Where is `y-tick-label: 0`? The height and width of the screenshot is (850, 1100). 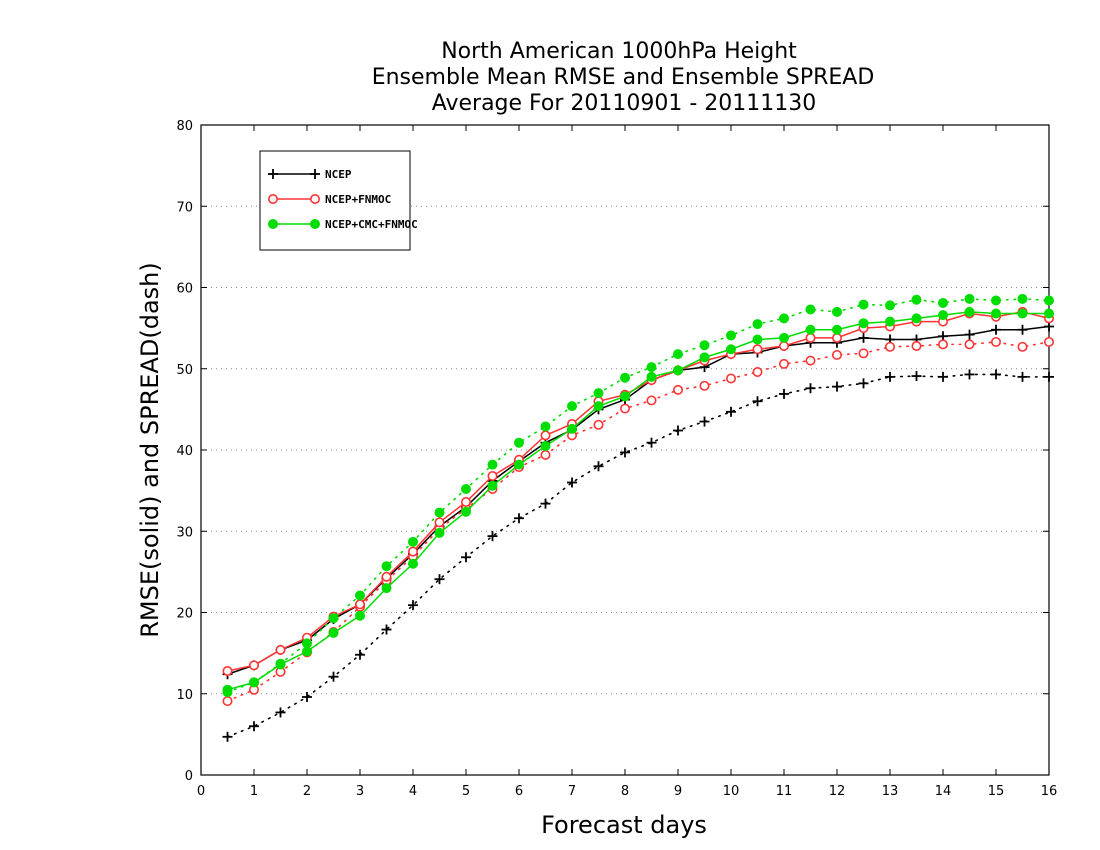
y-tick-label: 0 is located at coordinates (189, 776).